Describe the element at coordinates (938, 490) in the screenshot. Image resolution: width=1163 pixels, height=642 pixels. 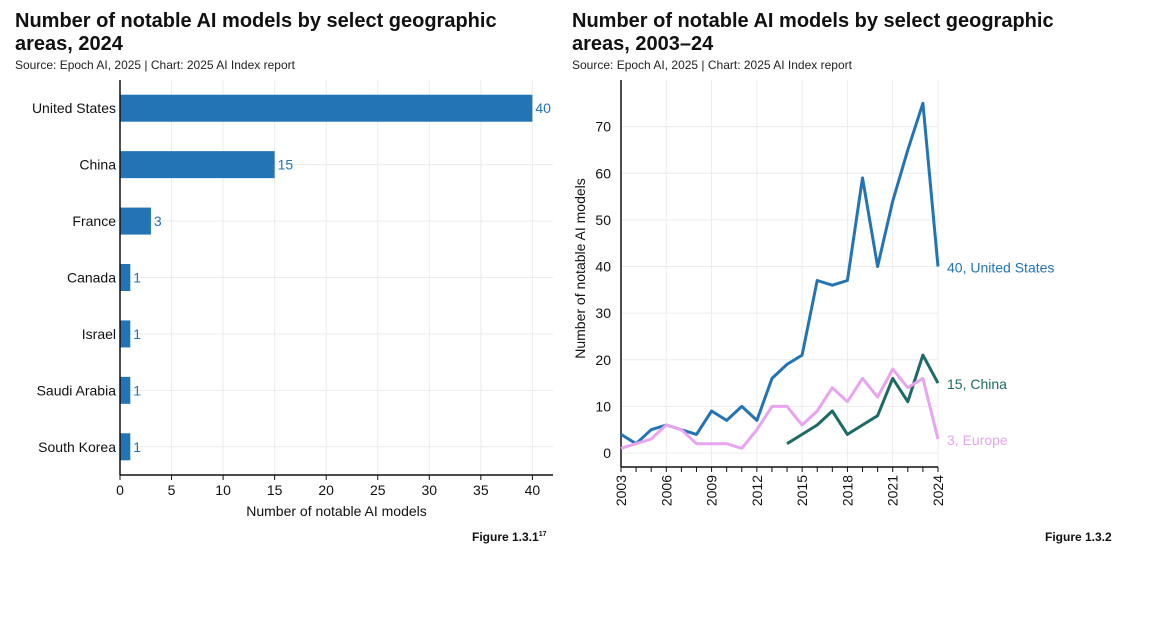
I see `x-tick-label: 2024` at that location.